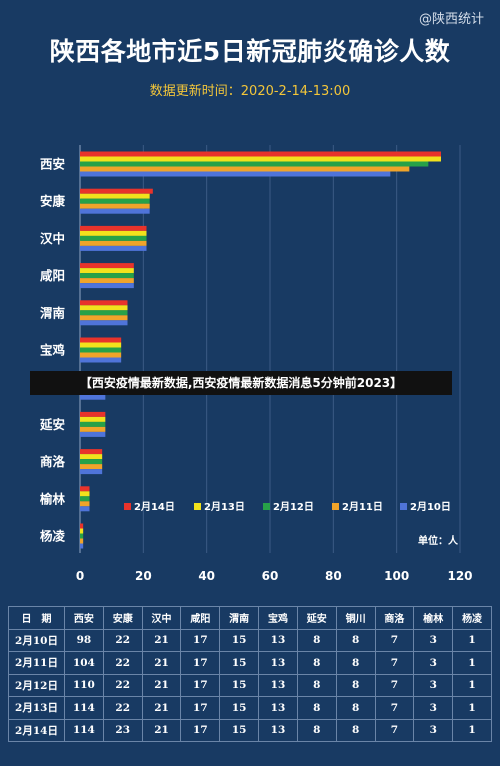 The height and width of the screenshot is (766, 500). Describe the element at coordinates (433, 618) in the screenshot. I see `city-header: 榆林` at that location.